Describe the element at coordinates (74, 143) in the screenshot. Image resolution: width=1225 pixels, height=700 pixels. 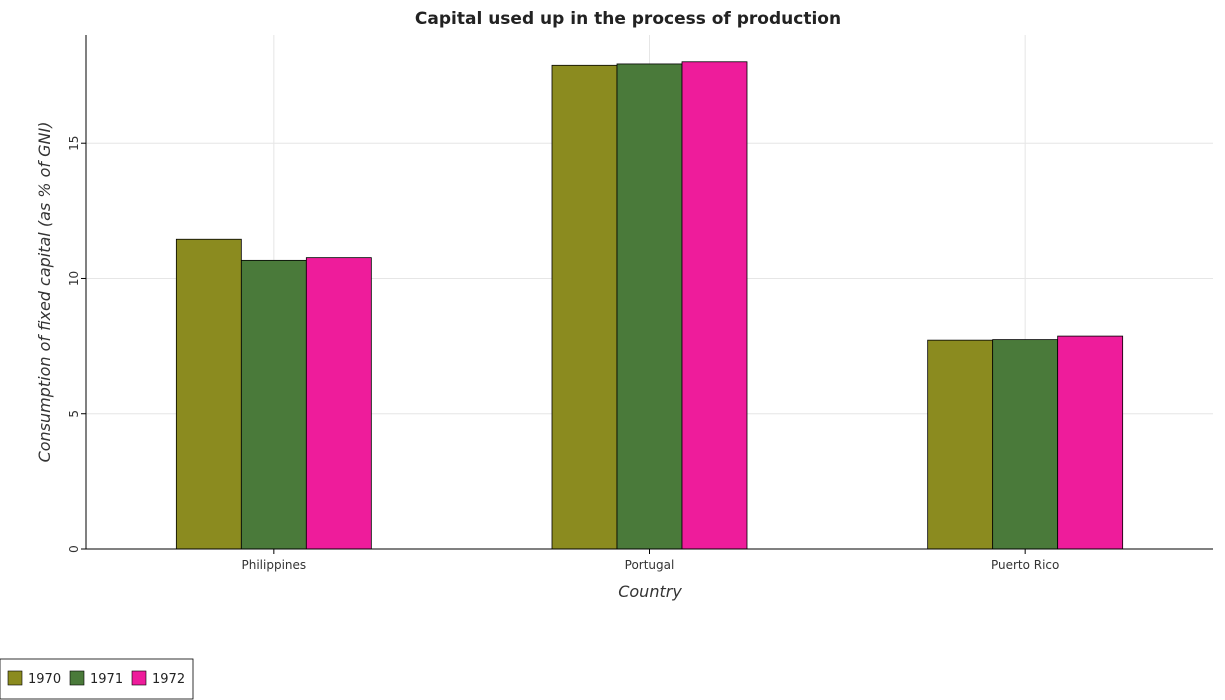
I see `y-tick-label: 15` at that location.